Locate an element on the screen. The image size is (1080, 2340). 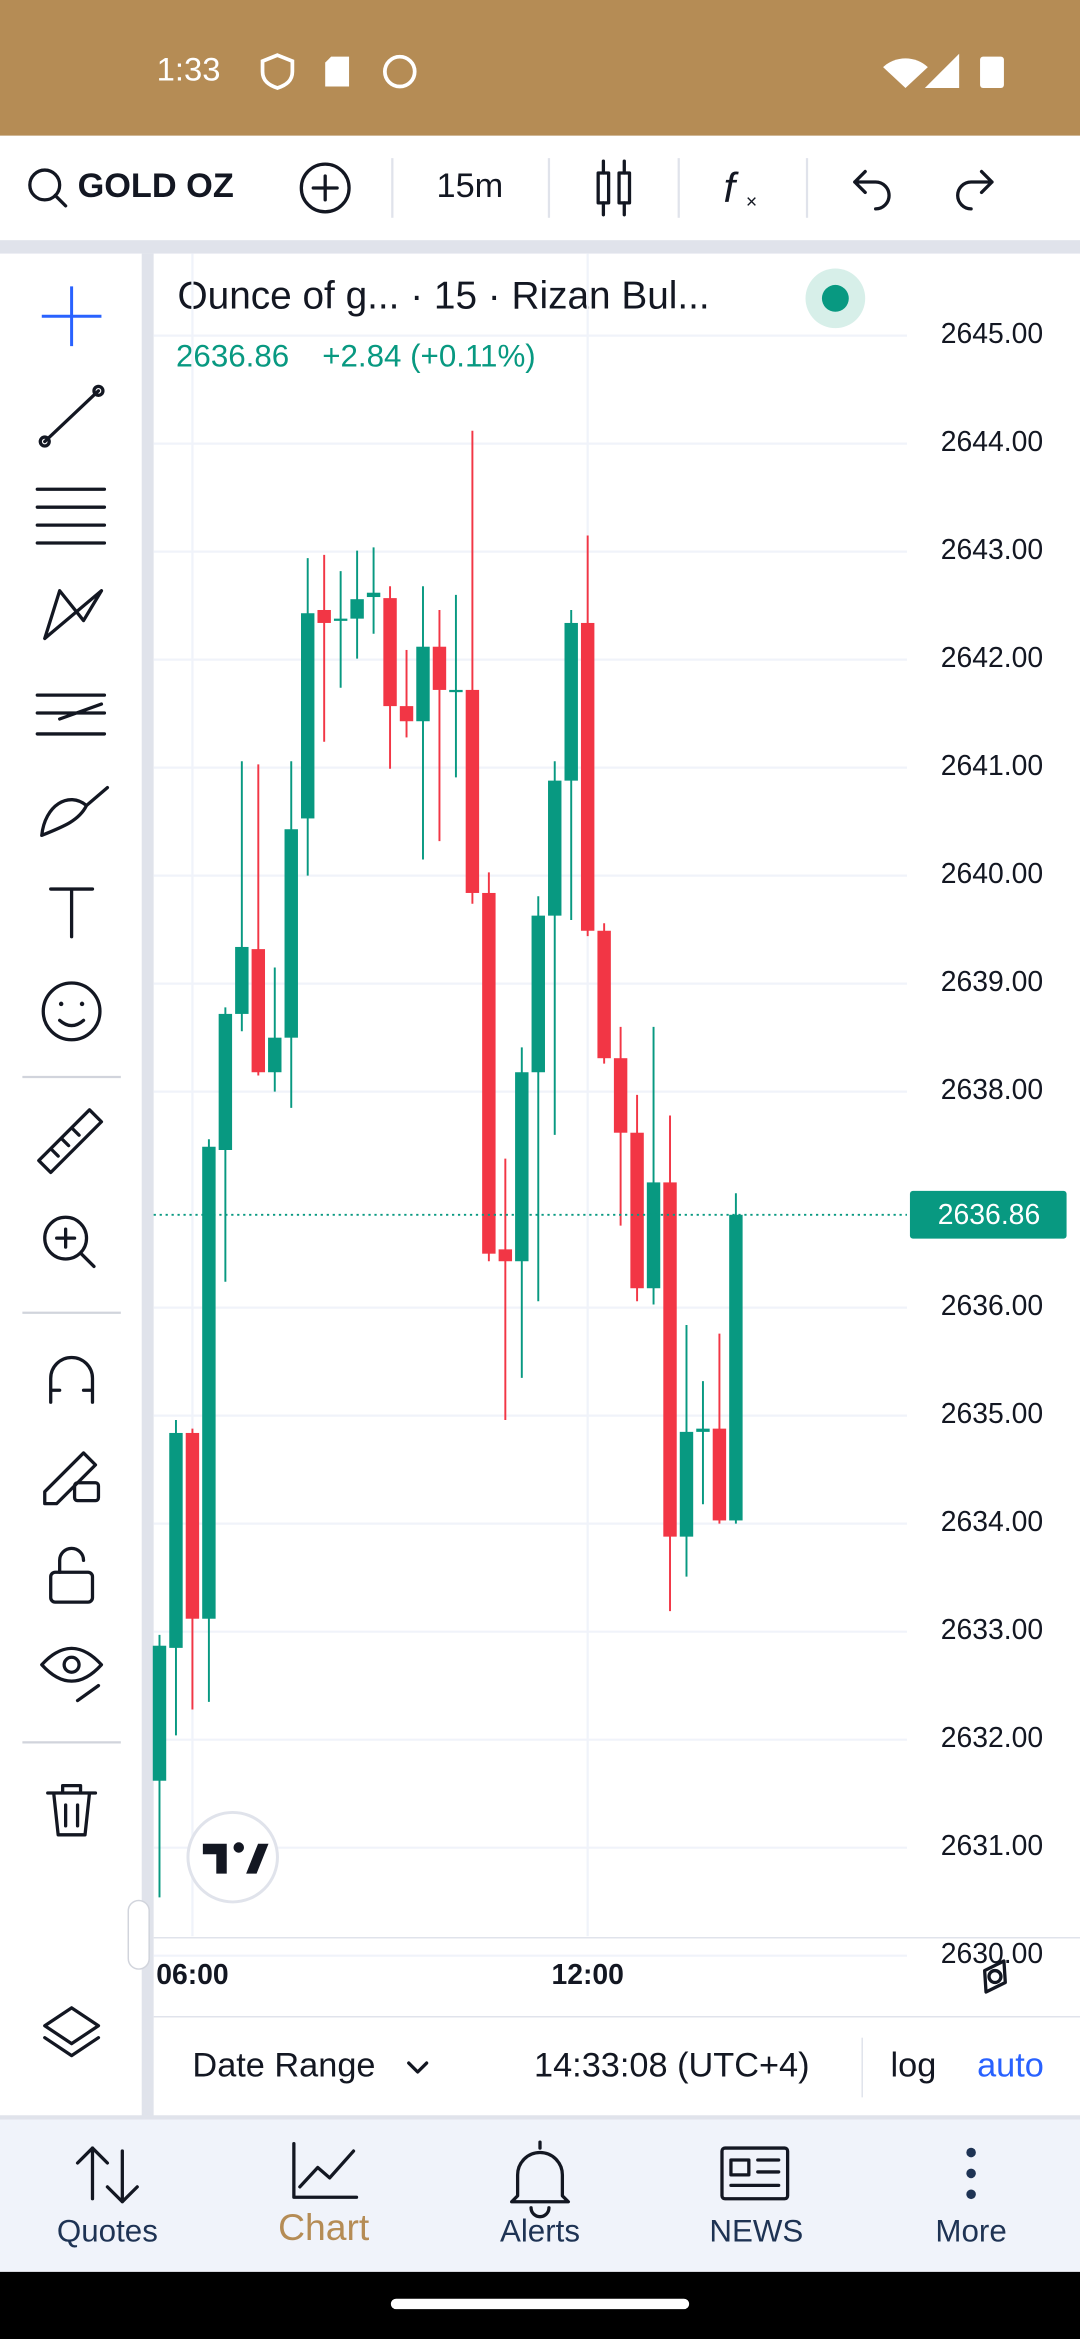
add-symbol-button is located at coordinates (325, 188).